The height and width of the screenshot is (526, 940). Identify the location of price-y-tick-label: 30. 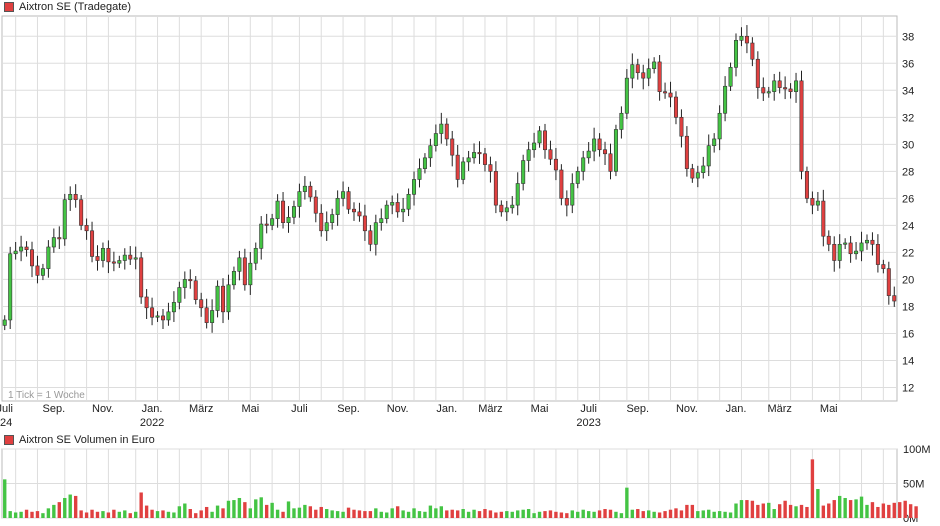
(908, 145).